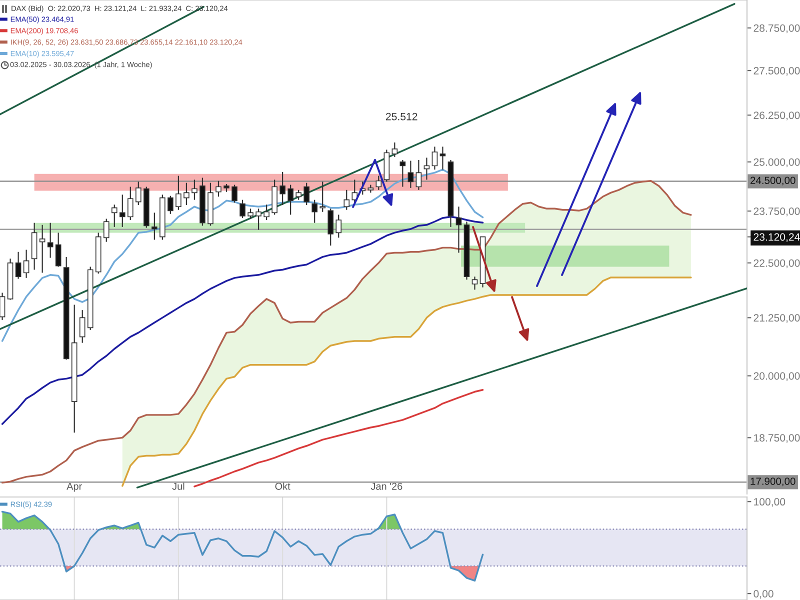 This screenshot has height=600, width=800. I want to click on y-tick-label: 22.500,00, so click(777, 263).